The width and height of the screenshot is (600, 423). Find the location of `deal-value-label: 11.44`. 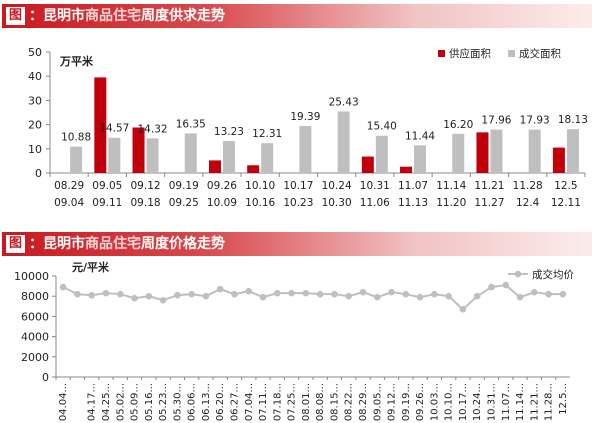

deal-value-label: 11.44 is located at coordinates (420, 136).